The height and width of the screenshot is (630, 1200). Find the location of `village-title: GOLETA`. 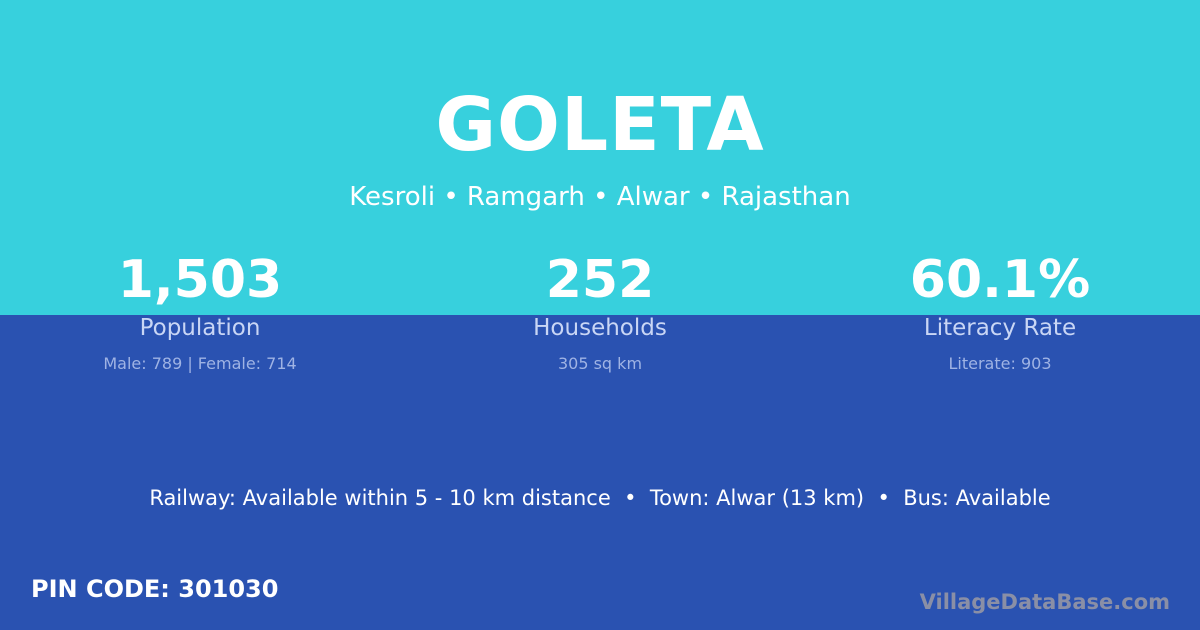

village-title: GOLETA is located at coordinates (600, 125).